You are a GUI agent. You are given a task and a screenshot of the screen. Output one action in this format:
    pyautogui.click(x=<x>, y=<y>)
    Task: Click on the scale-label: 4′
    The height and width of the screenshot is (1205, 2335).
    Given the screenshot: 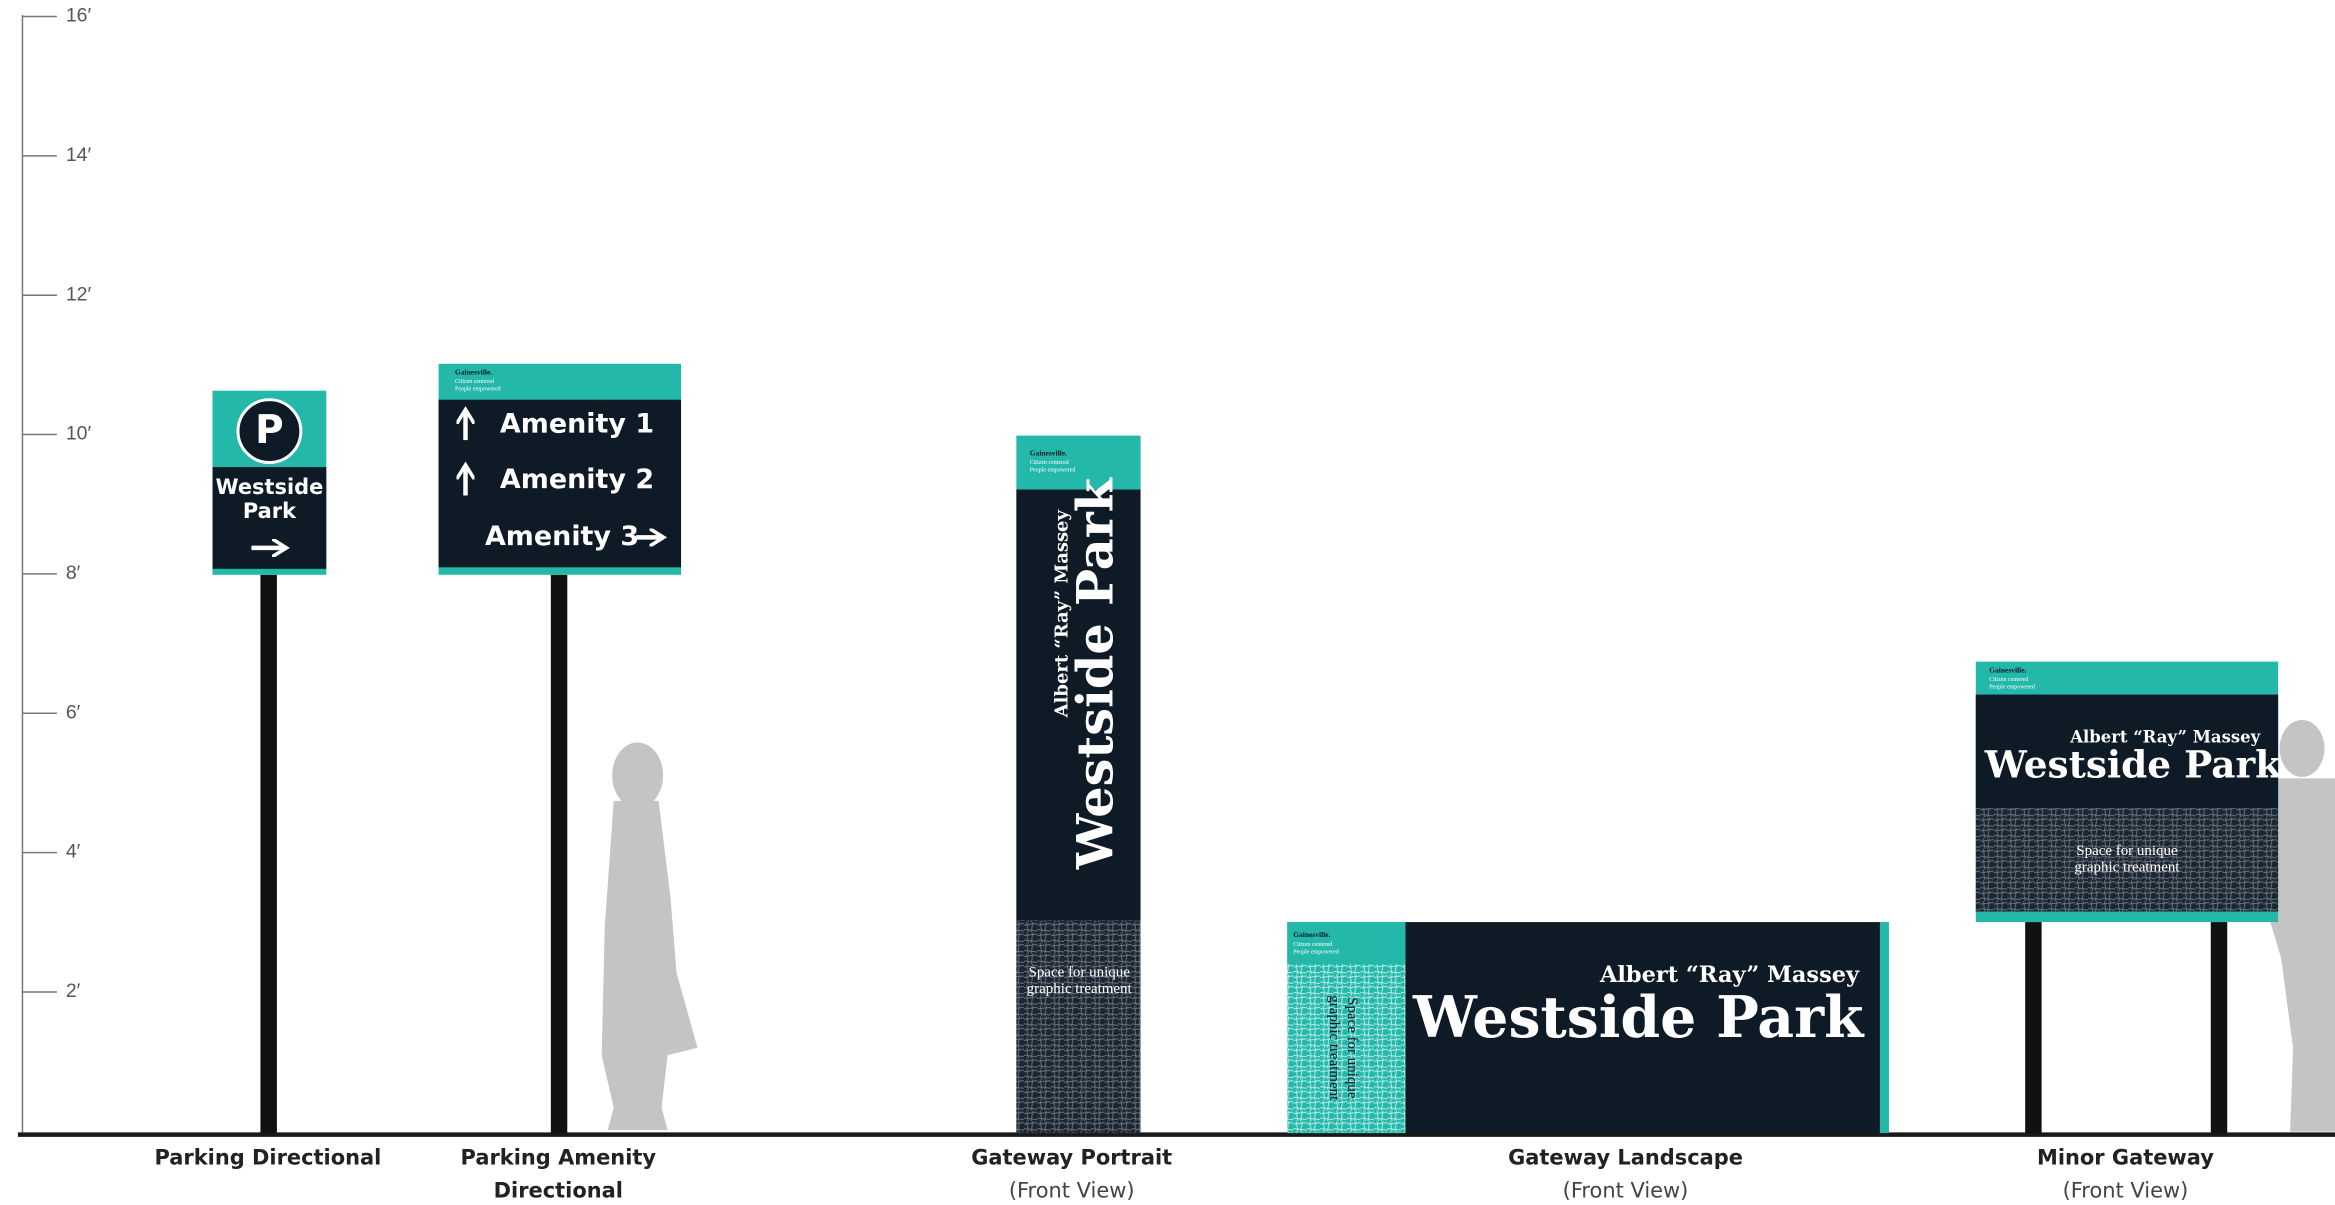 What is the action you would take?
    pyautogui.click(x=73, y=852)
    